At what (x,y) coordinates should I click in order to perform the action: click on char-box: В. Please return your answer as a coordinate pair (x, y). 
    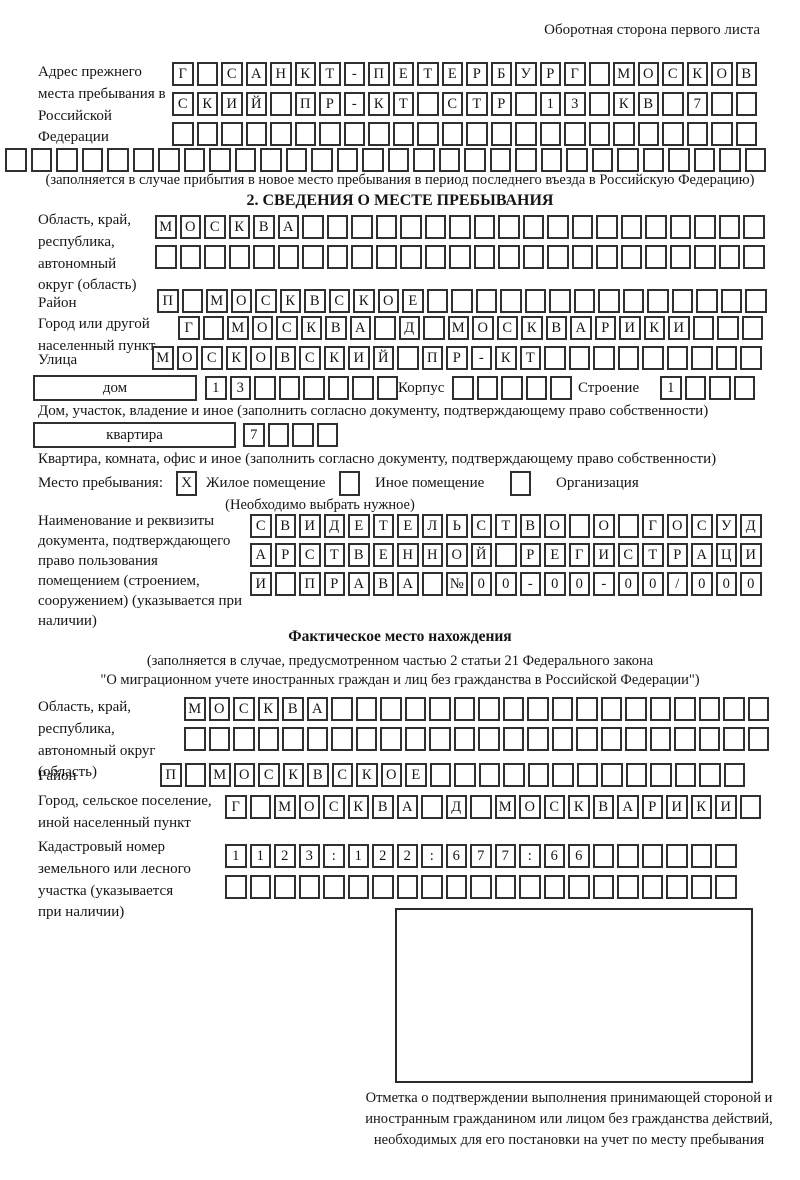
    Looking at the image, I should click on (336, 328).